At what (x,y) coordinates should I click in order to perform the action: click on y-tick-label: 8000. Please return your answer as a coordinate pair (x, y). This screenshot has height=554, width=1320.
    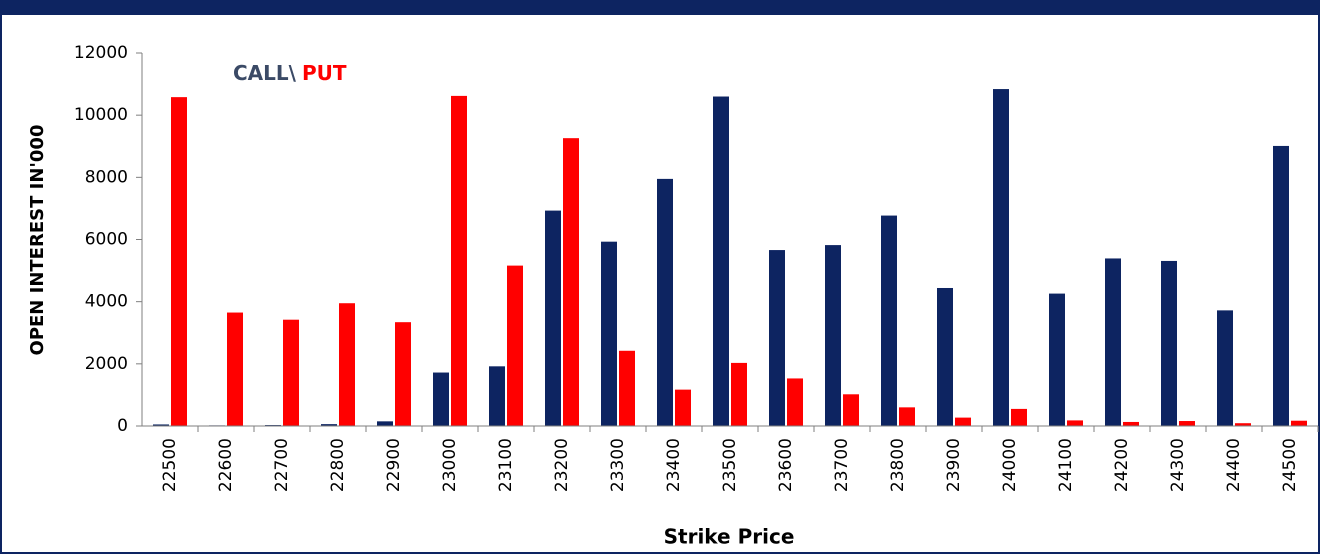
    Looking at the image, I should click on (106, 177).